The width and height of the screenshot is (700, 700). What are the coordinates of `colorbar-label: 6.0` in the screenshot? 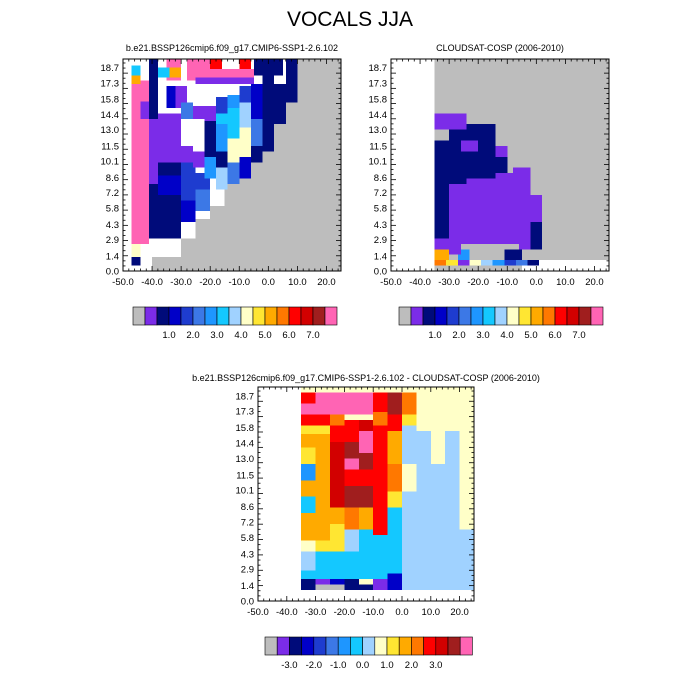 It's located at (288, 335).